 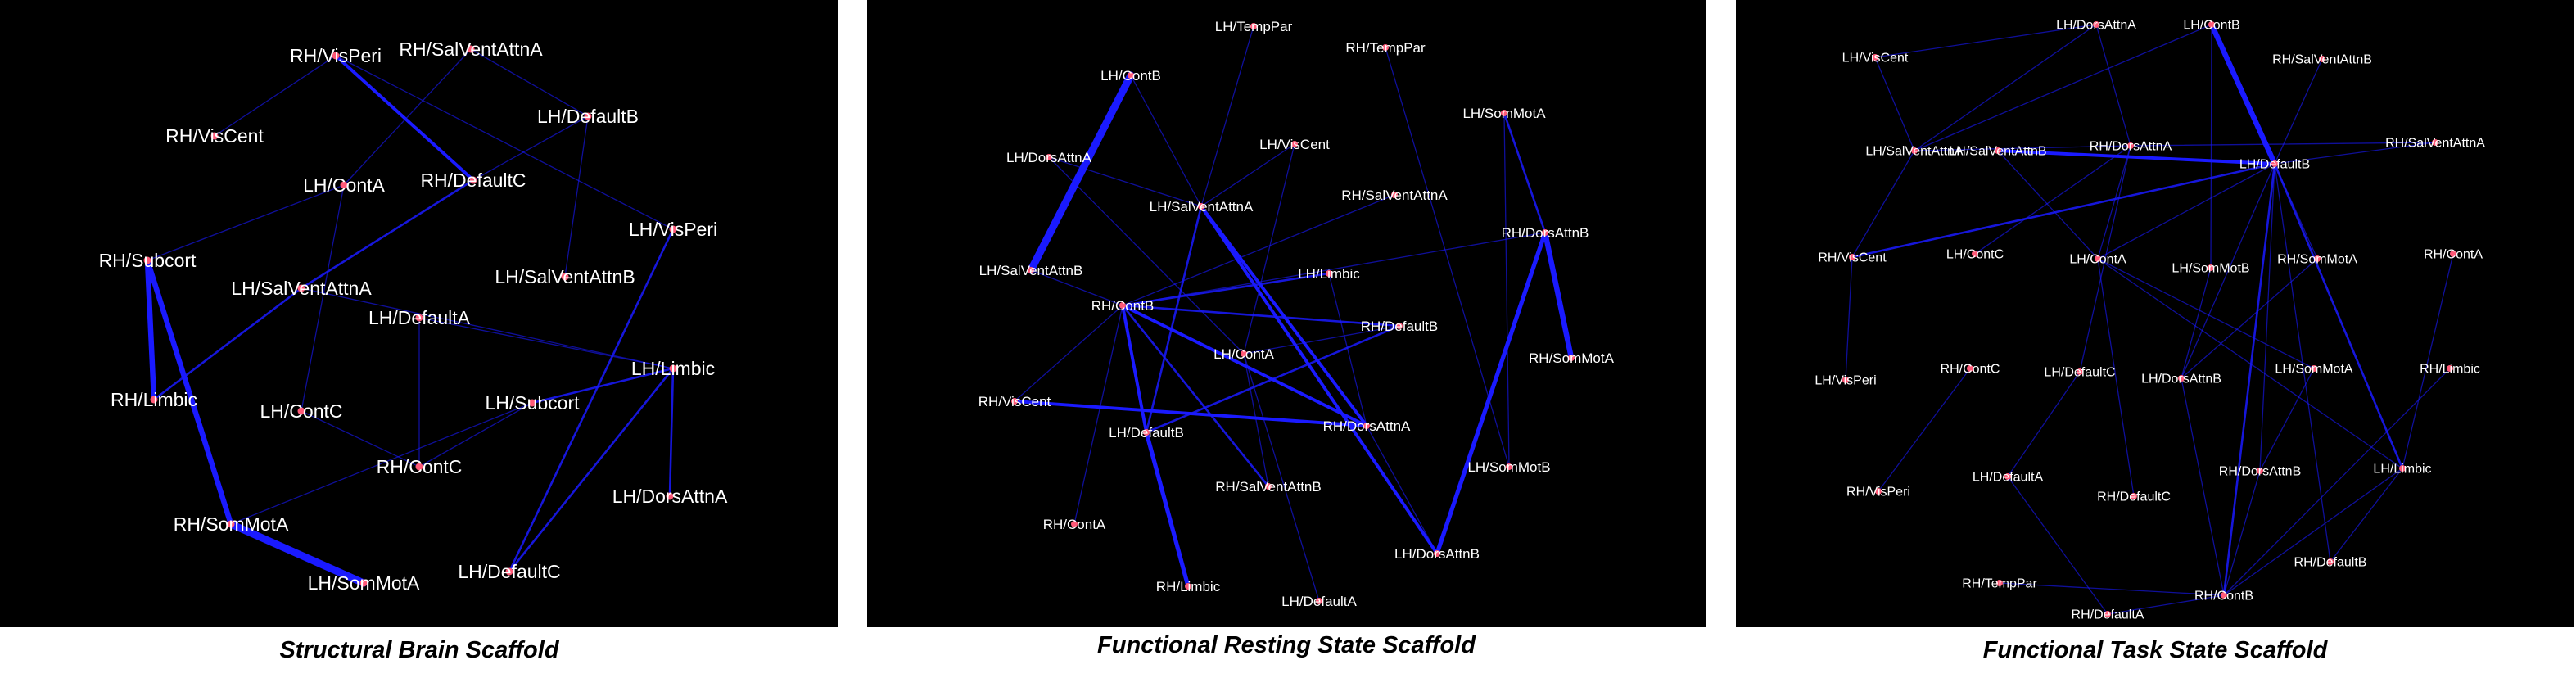 What do you see at coordinates (1269, 249) in the screenshot?
I see `edge-r6-r15` at bounding box center [1269, 249].